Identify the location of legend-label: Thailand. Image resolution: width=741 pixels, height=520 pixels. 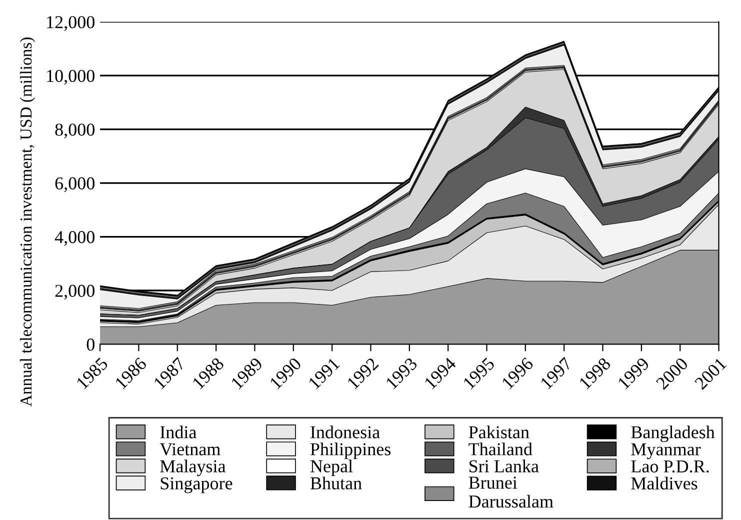
(500, 449).